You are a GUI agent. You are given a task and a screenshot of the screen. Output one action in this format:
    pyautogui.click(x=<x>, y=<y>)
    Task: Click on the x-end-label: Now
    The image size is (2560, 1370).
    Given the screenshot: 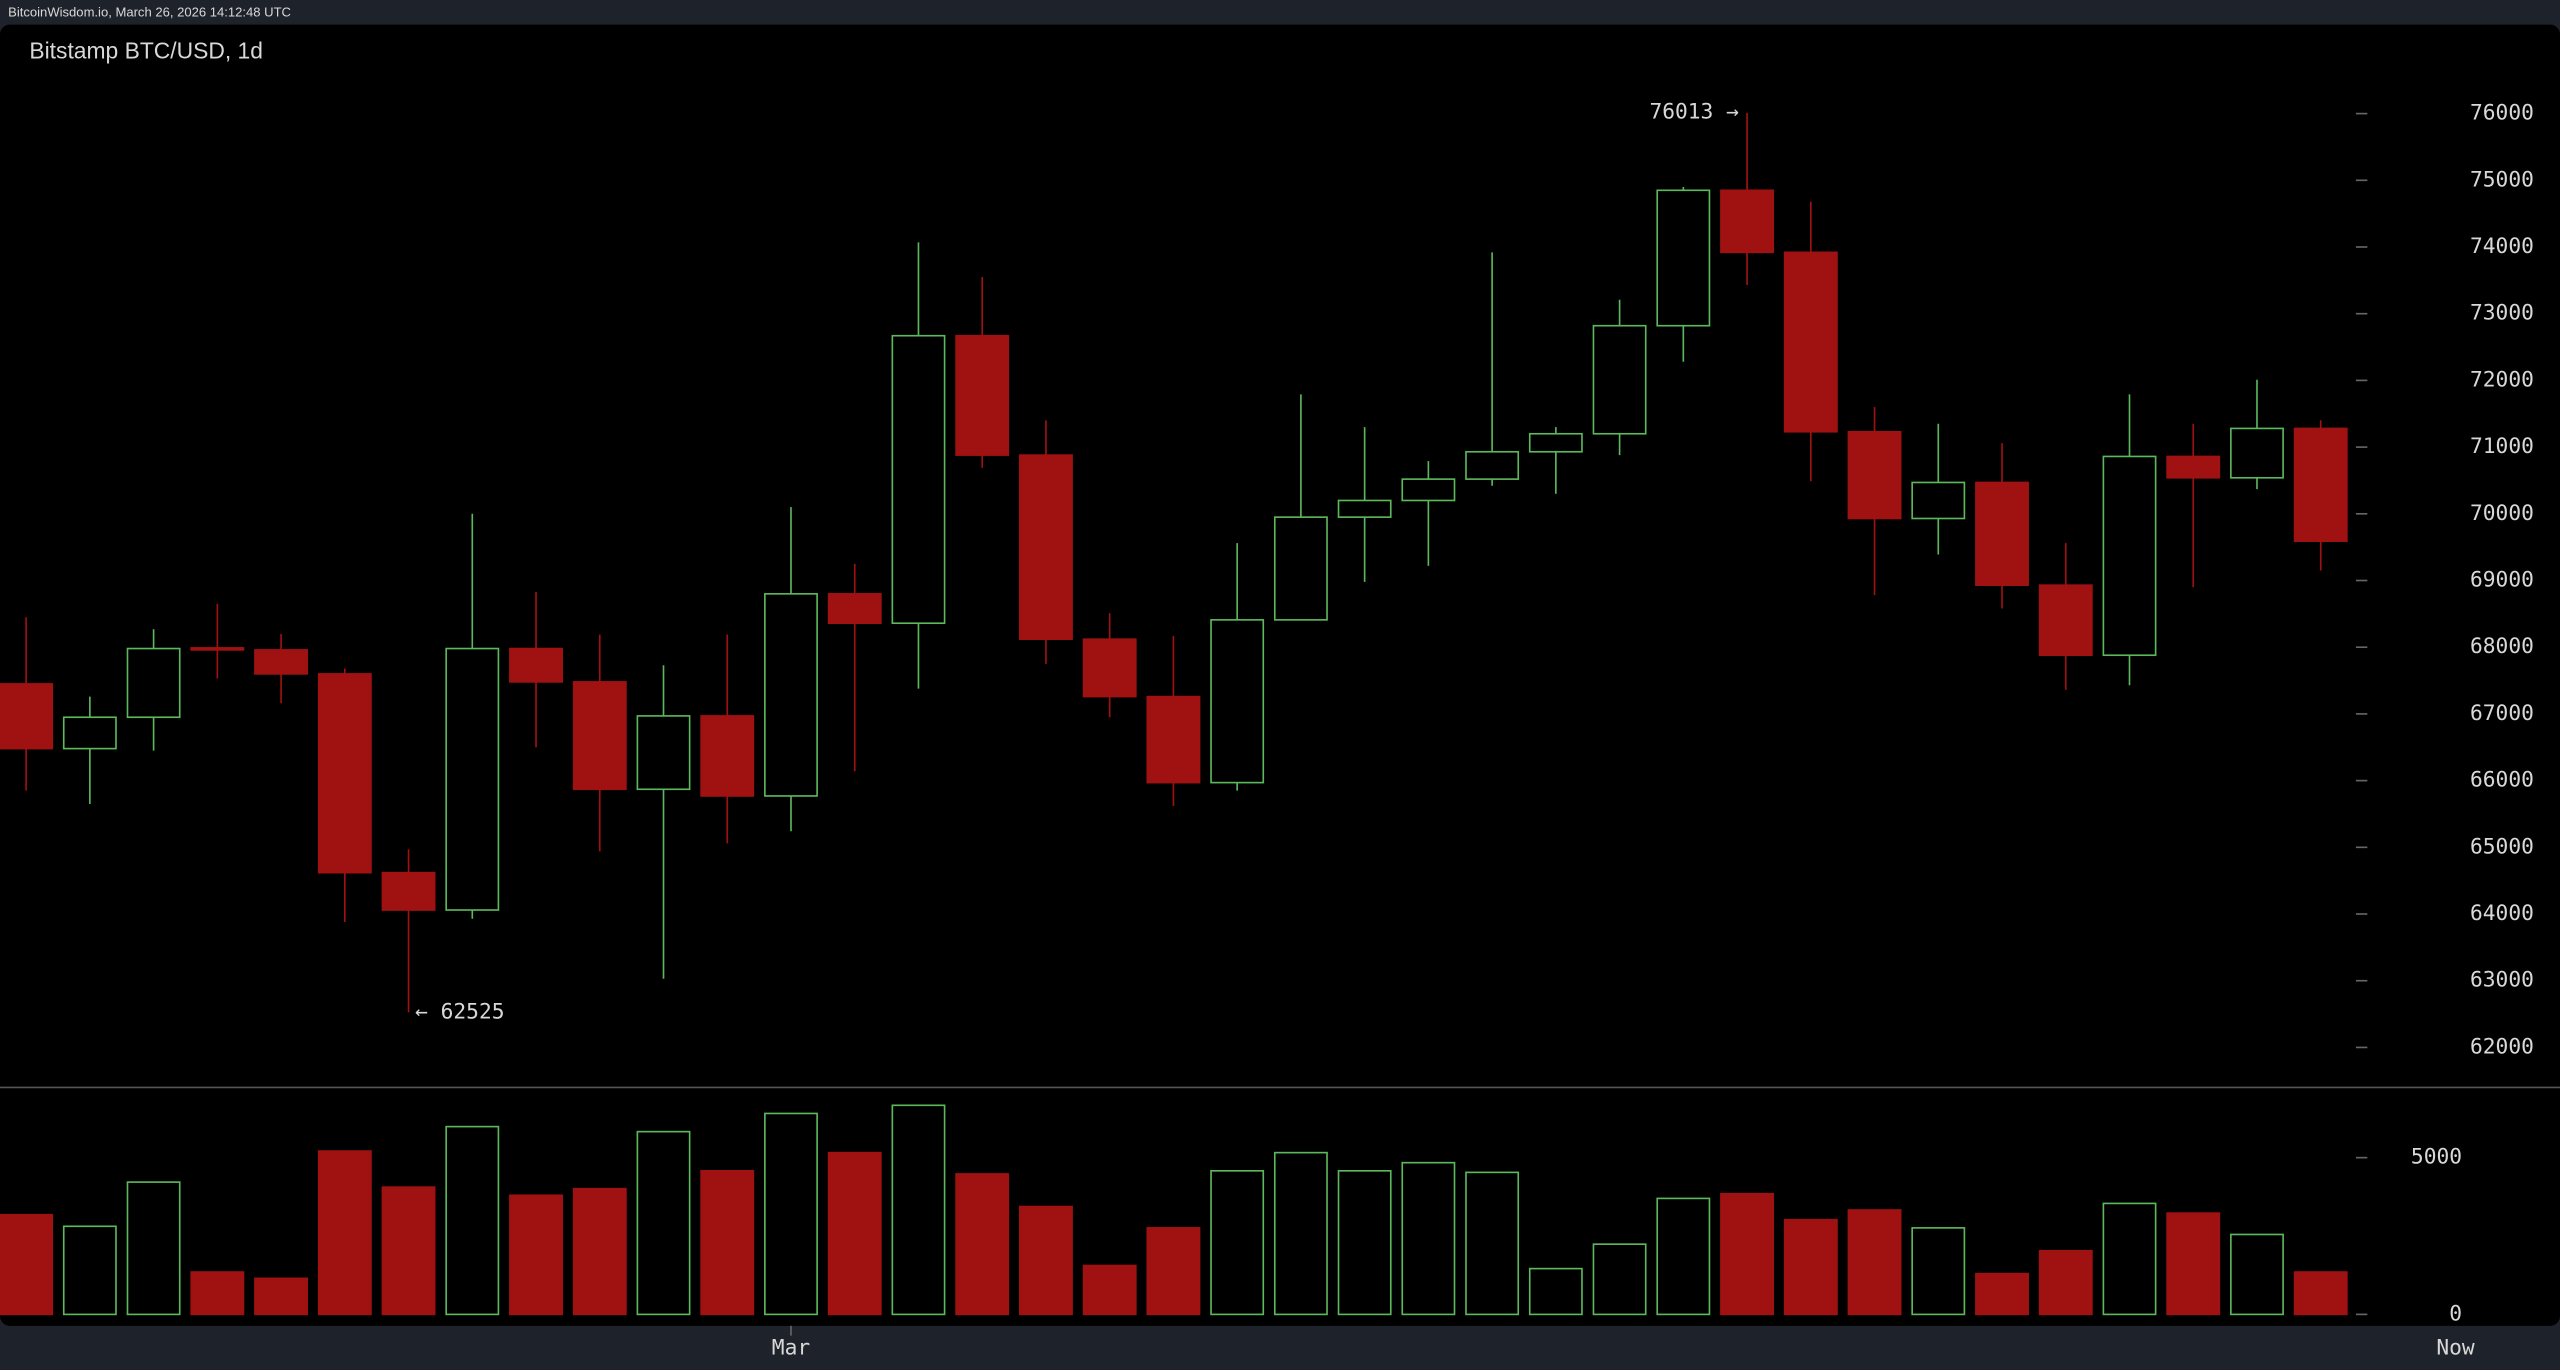 What is the action you would take?
    pyautogui.click(x=2455, y=1348)
    